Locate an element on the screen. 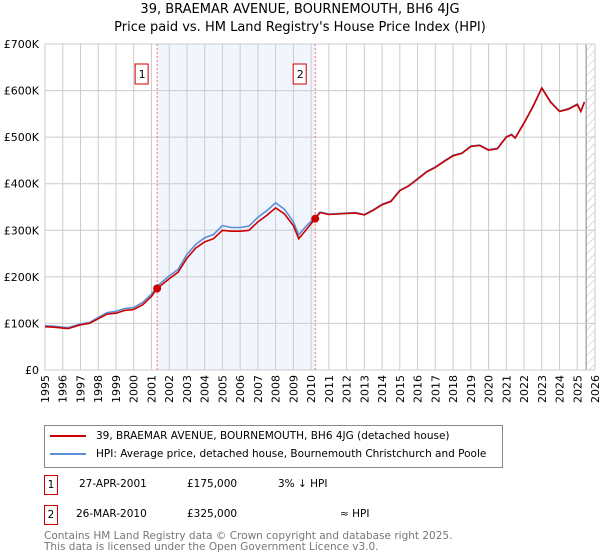 This screenshot has height=560, width=600. x-tick-label: 2024 is located at coordinates (560, 389).